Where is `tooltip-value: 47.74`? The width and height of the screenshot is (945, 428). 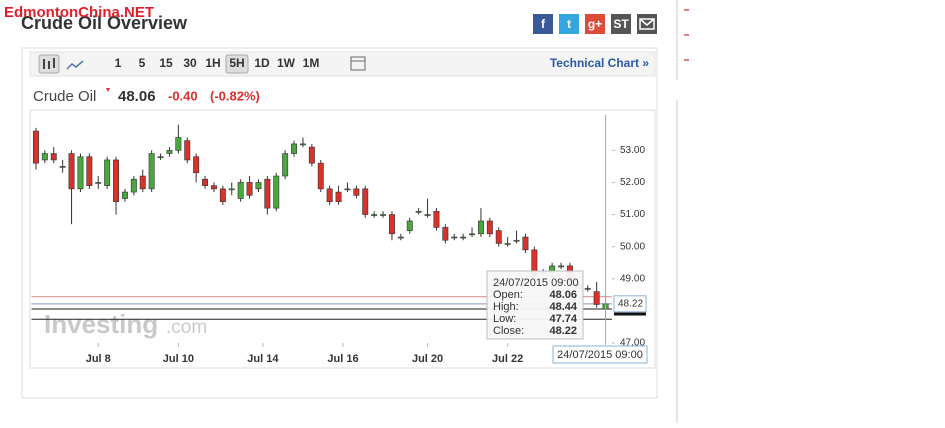
tooltip-value: 47.74 is located at coordinates (563, 319).